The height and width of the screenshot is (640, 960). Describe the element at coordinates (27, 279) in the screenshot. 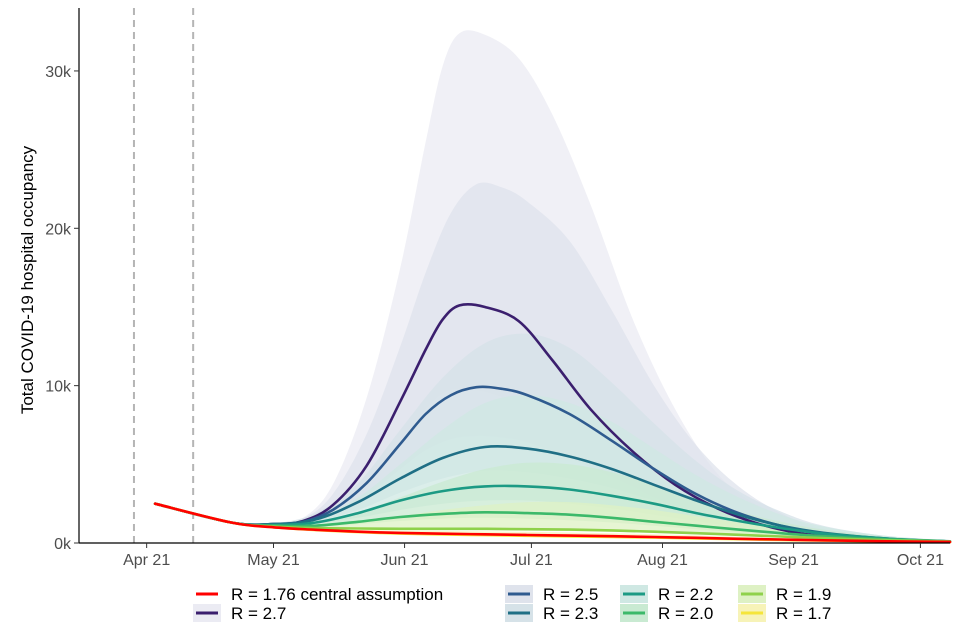

I see `y-axis-title: Total COVID-19 hospital occupancy` at that location.